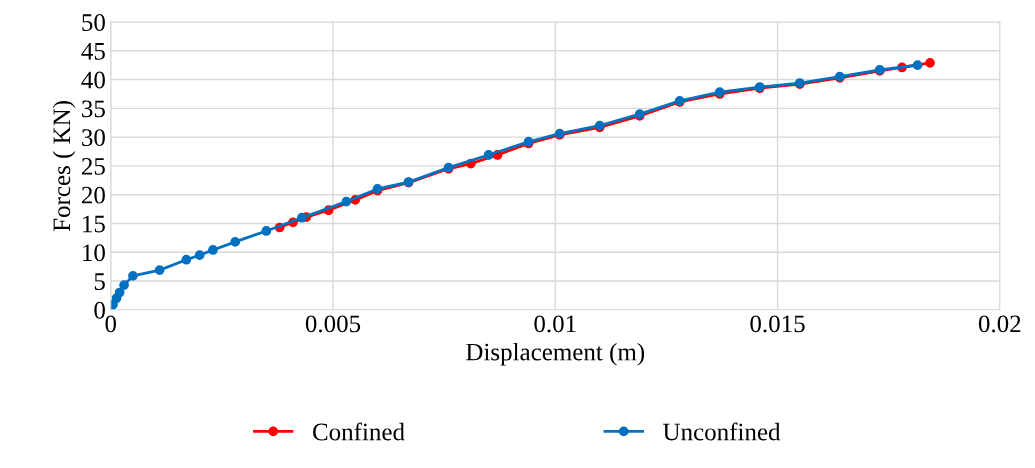 Image resolution: width=1035 pixels, height=468 pixels. What do you see at coordinates (93, 195) in the screenshot?
I see `y-tick-label: 20` at bounding box center [93, 195].